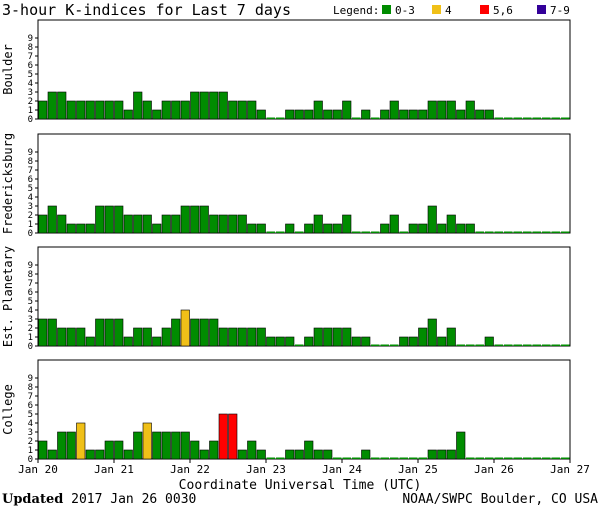 The height and width of the screenshot is (510, 600). Describe the element at coordinates (405, 10) in the screenshot. I see `legend-item-label-0: 0-3` at that location.